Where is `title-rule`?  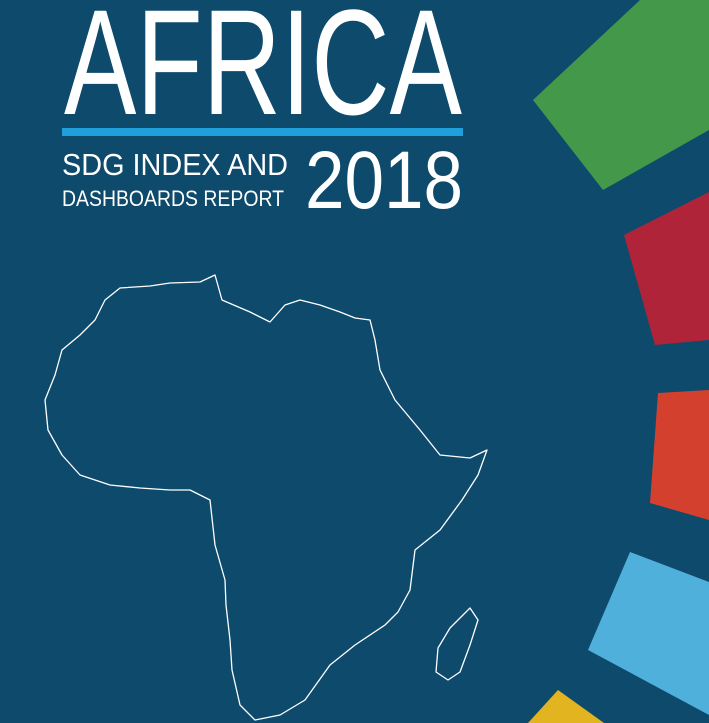
title-rule is located at coordinates (262, 132).